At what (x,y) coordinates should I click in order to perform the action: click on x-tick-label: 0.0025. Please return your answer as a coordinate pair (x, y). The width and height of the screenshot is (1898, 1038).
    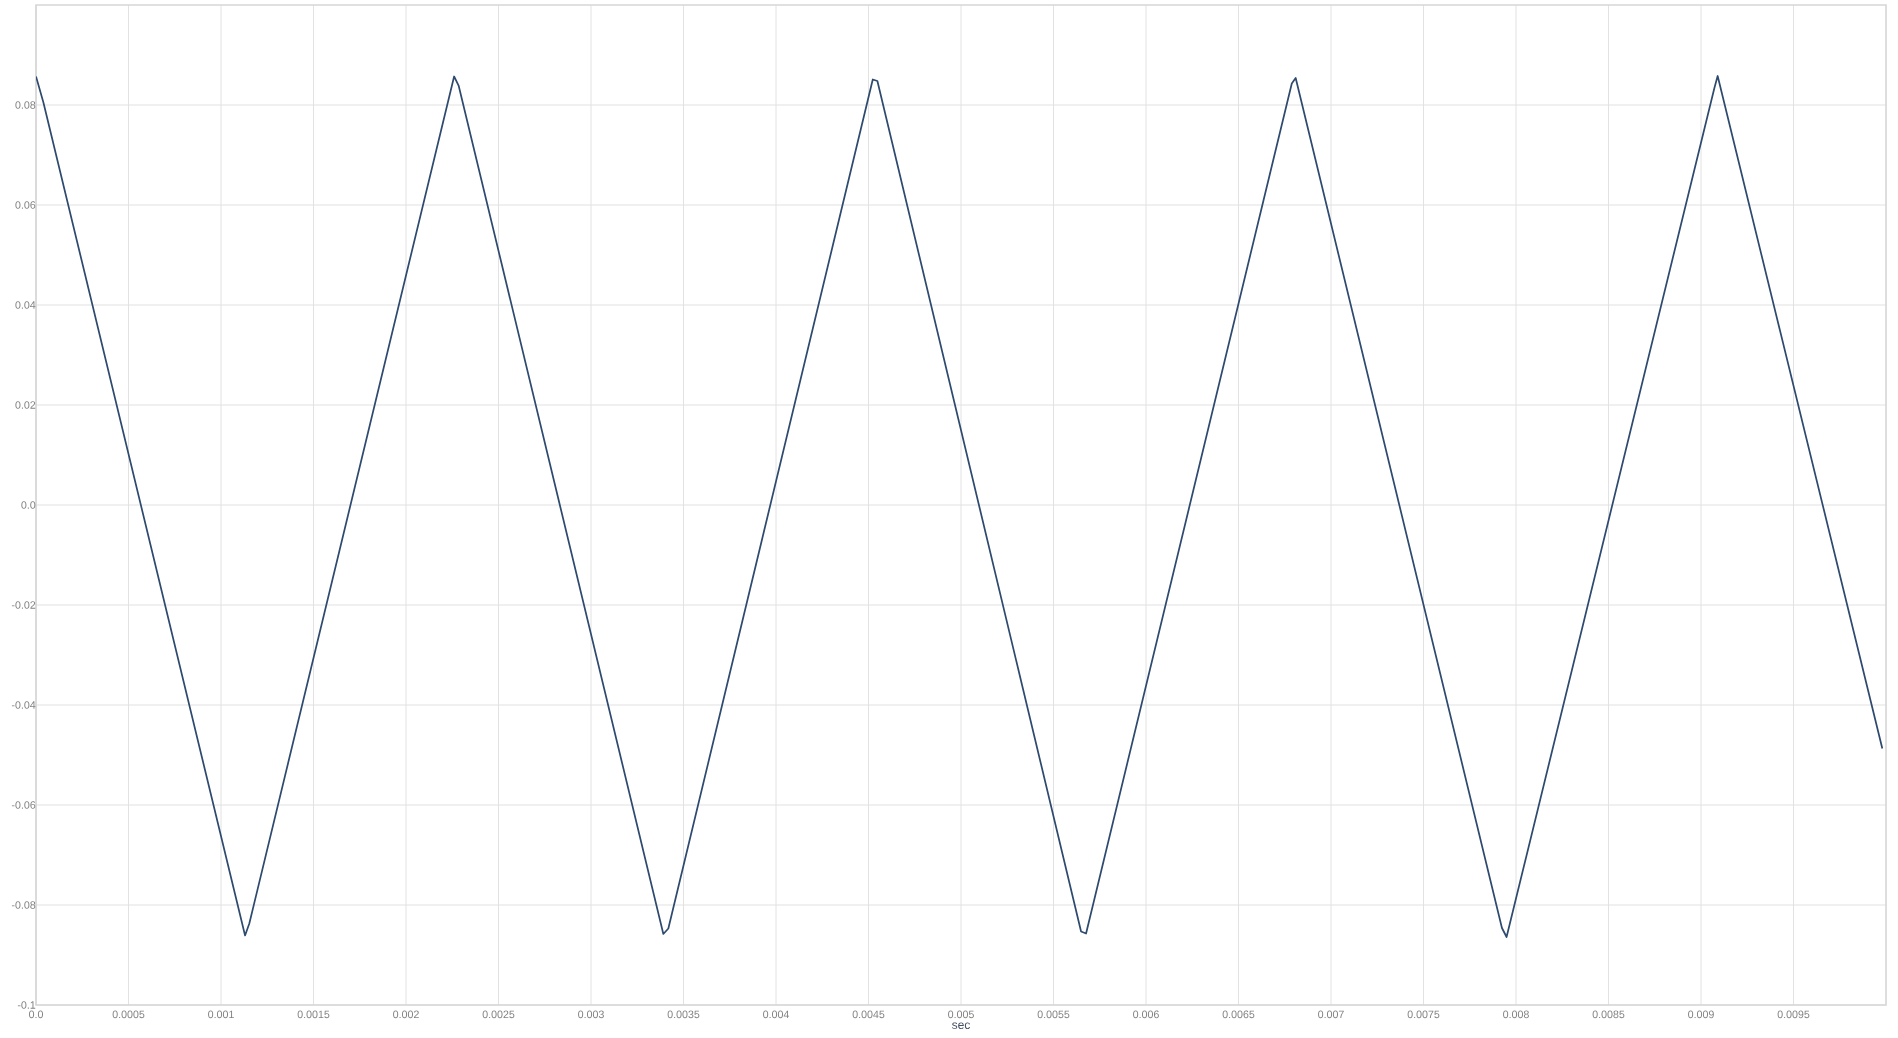
    Looking at the image, I should click on (498, 1014).